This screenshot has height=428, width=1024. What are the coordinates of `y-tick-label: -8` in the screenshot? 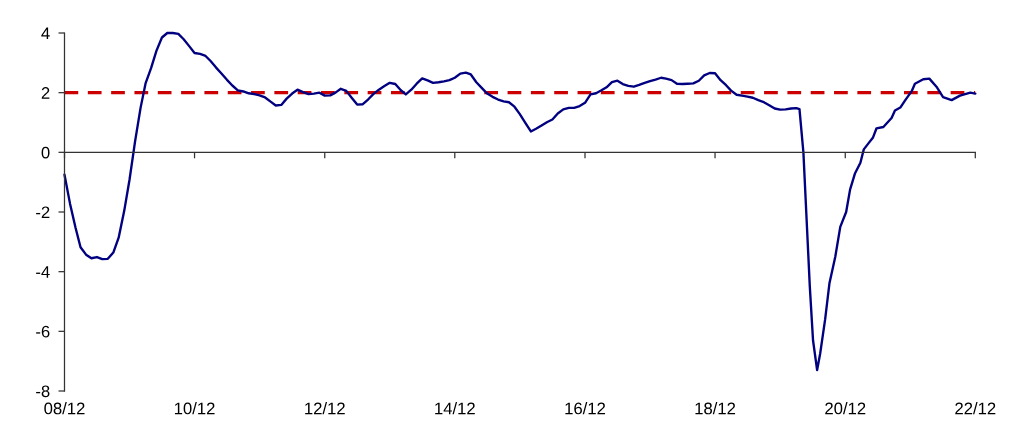 It's located at (43, 391).